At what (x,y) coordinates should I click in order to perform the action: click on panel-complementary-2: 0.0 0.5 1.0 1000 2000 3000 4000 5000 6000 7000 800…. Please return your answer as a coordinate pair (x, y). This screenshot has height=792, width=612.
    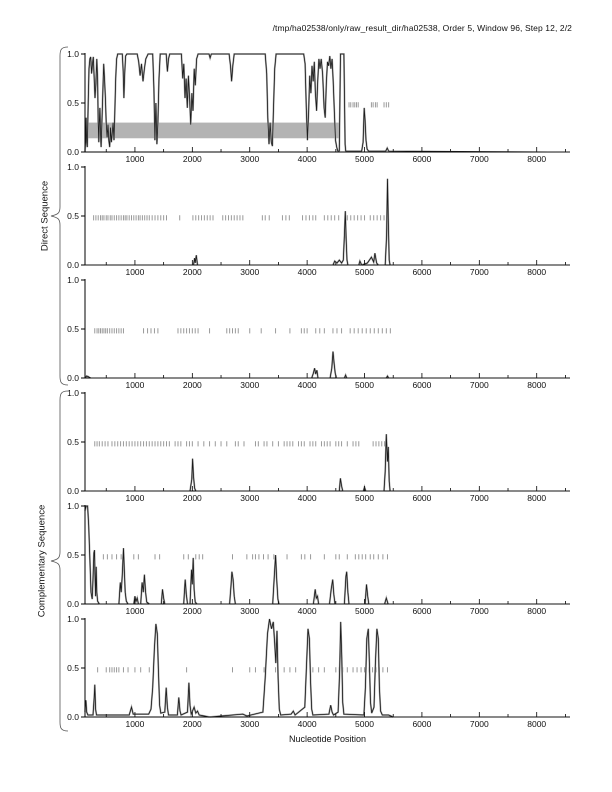
    Looking at the image, I should click on (318, 558).